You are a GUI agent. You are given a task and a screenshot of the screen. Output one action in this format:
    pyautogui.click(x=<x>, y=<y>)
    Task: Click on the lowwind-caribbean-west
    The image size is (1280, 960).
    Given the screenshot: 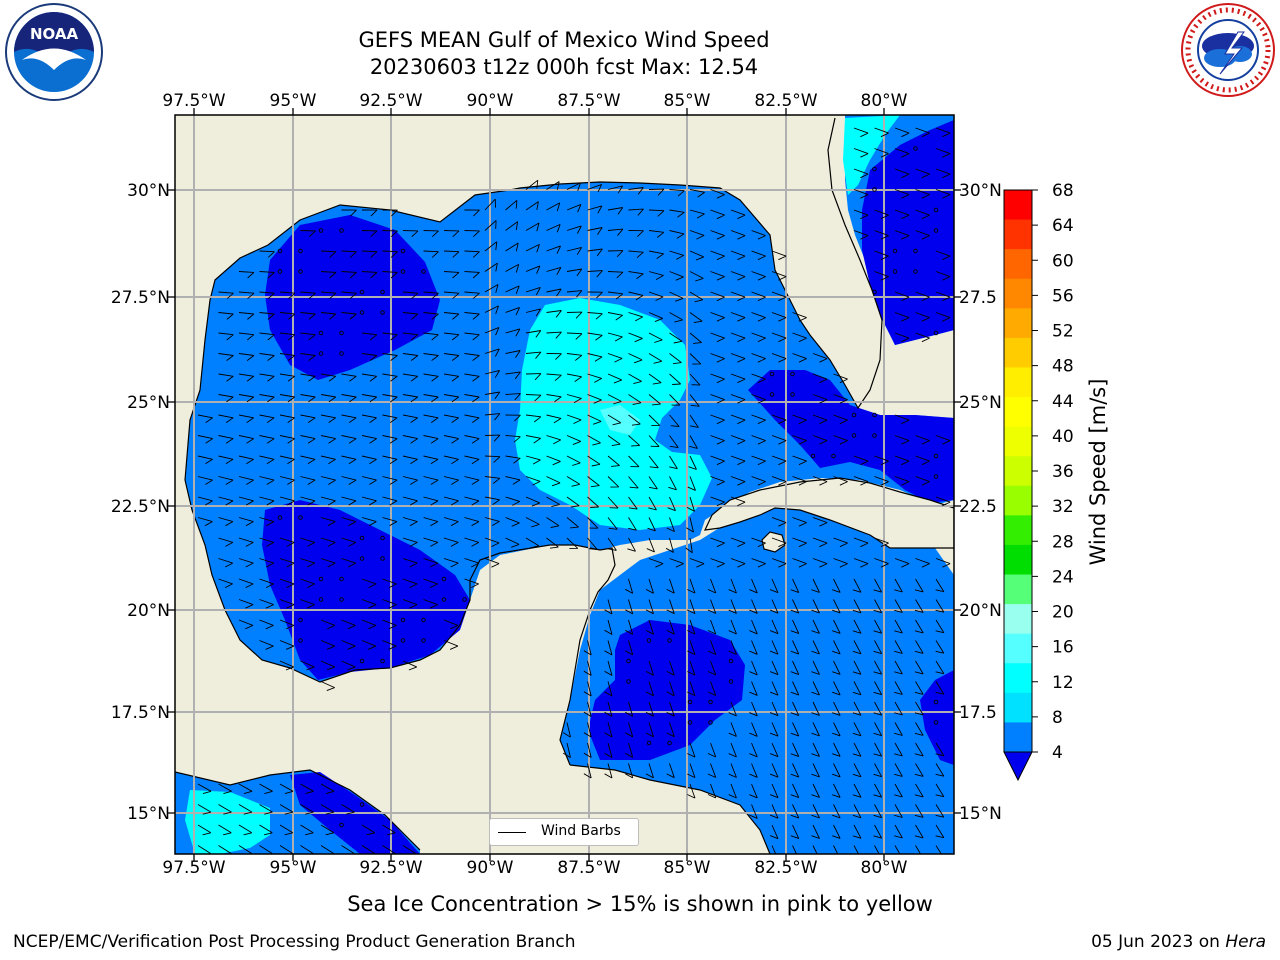 What is the action you would take?
    pyautogui.click(x=666, y=690)
    